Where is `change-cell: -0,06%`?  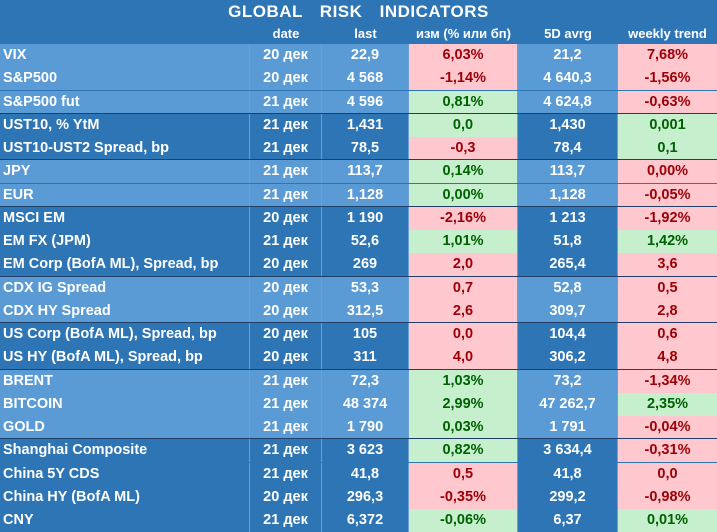 change-cell: -0,06% is located at coordinates (463, 520).